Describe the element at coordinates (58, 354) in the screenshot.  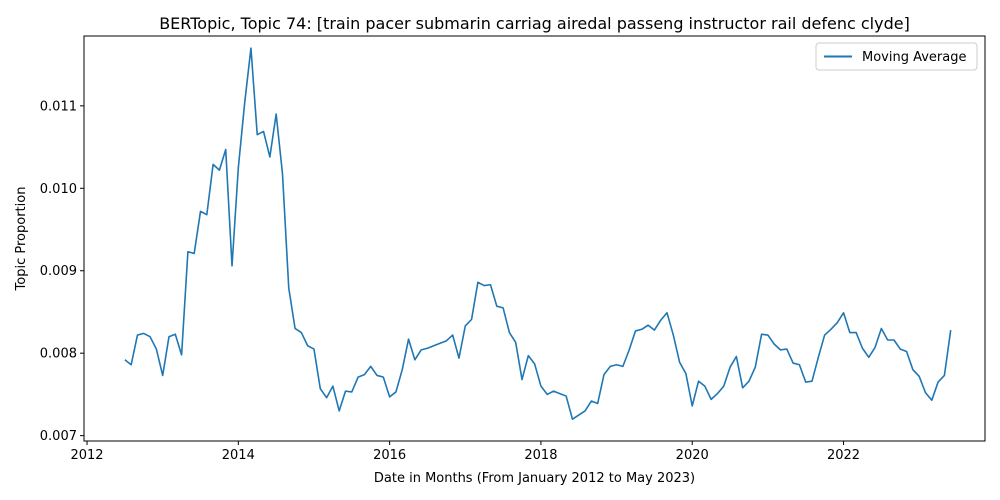
I see `y-tick-label: 0.008` at that location.